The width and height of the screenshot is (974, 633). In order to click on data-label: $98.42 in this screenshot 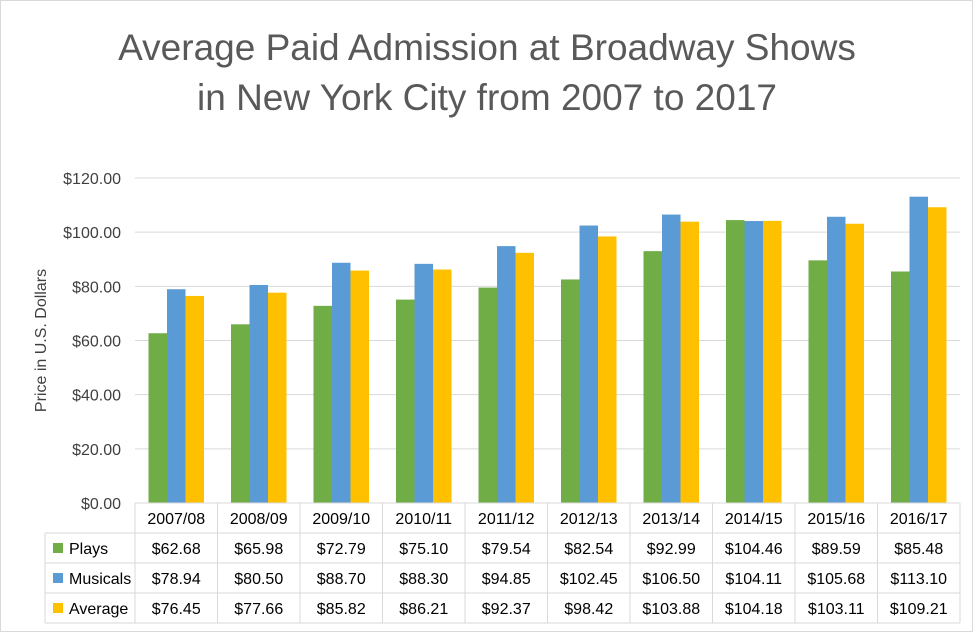, I will do `click(588, 609)`.